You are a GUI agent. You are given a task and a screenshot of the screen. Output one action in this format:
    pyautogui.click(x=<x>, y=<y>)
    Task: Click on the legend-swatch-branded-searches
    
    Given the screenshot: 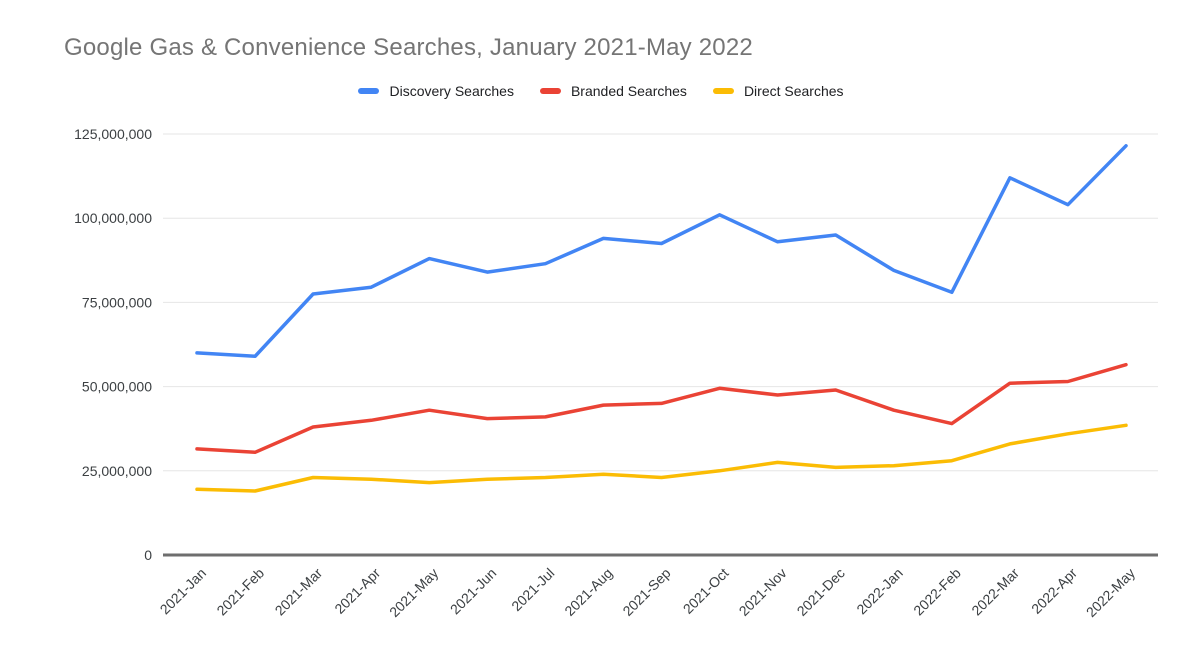 What is the action you would take?
    pyautogui.click(x=550, y=91)
    